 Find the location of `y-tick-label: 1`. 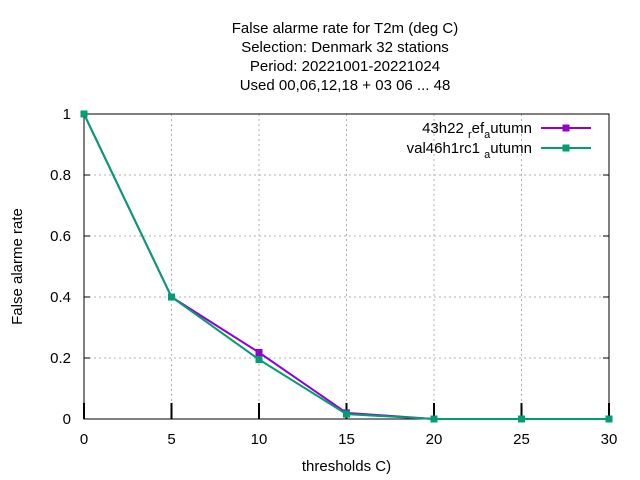

y-tick-label: 1 is located at coordinates (67, 114).